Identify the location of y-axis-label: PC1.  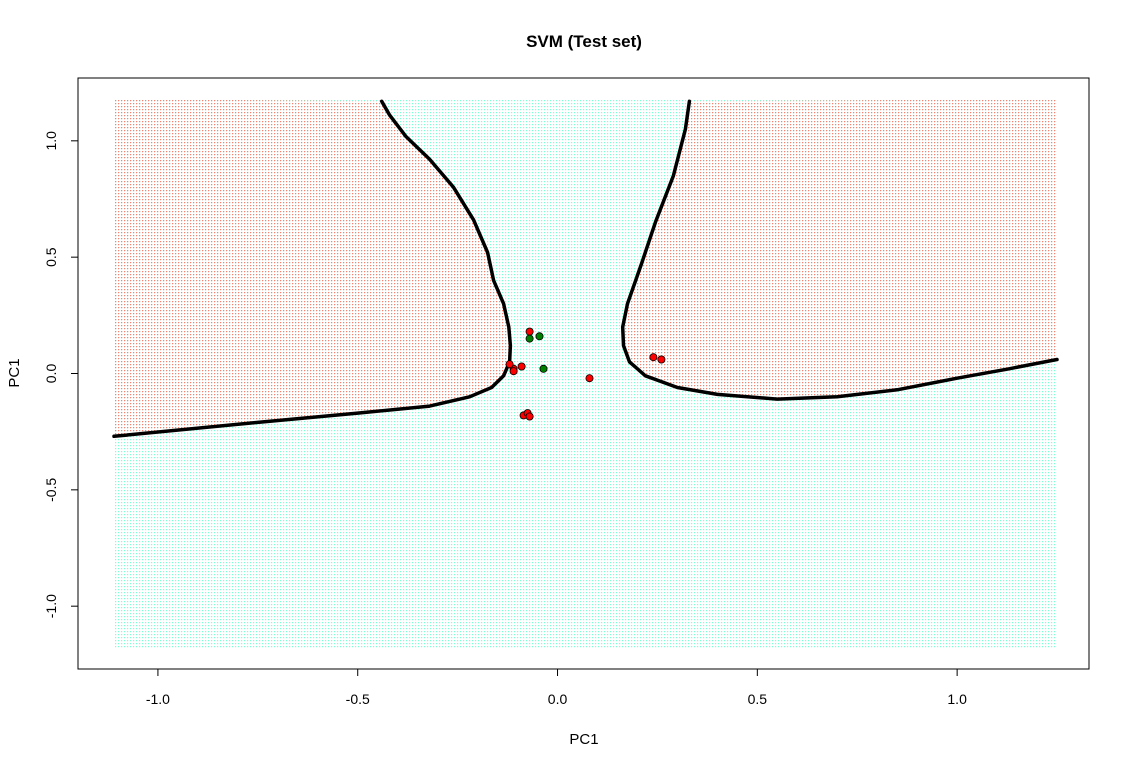
(14, 372).